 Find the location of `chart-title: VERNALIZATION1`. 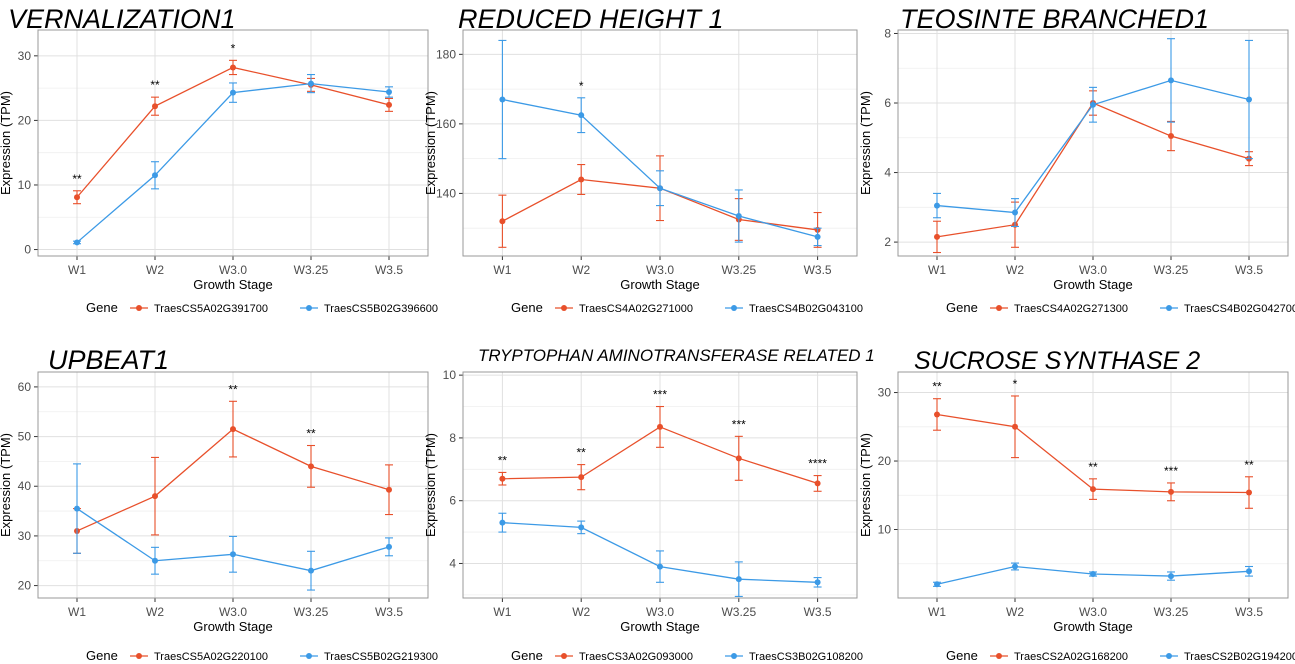

chart-title: VERNALIZATION1 is located at coordinates (122, 19).